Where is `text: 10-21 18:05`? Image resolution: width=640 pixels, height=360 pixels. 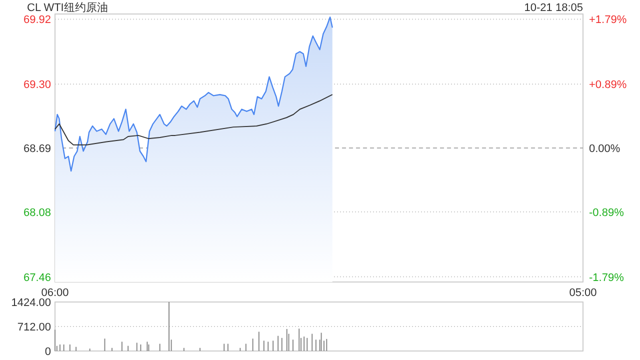 text: 10-21 18:05 is located at coordinates (553, 8).